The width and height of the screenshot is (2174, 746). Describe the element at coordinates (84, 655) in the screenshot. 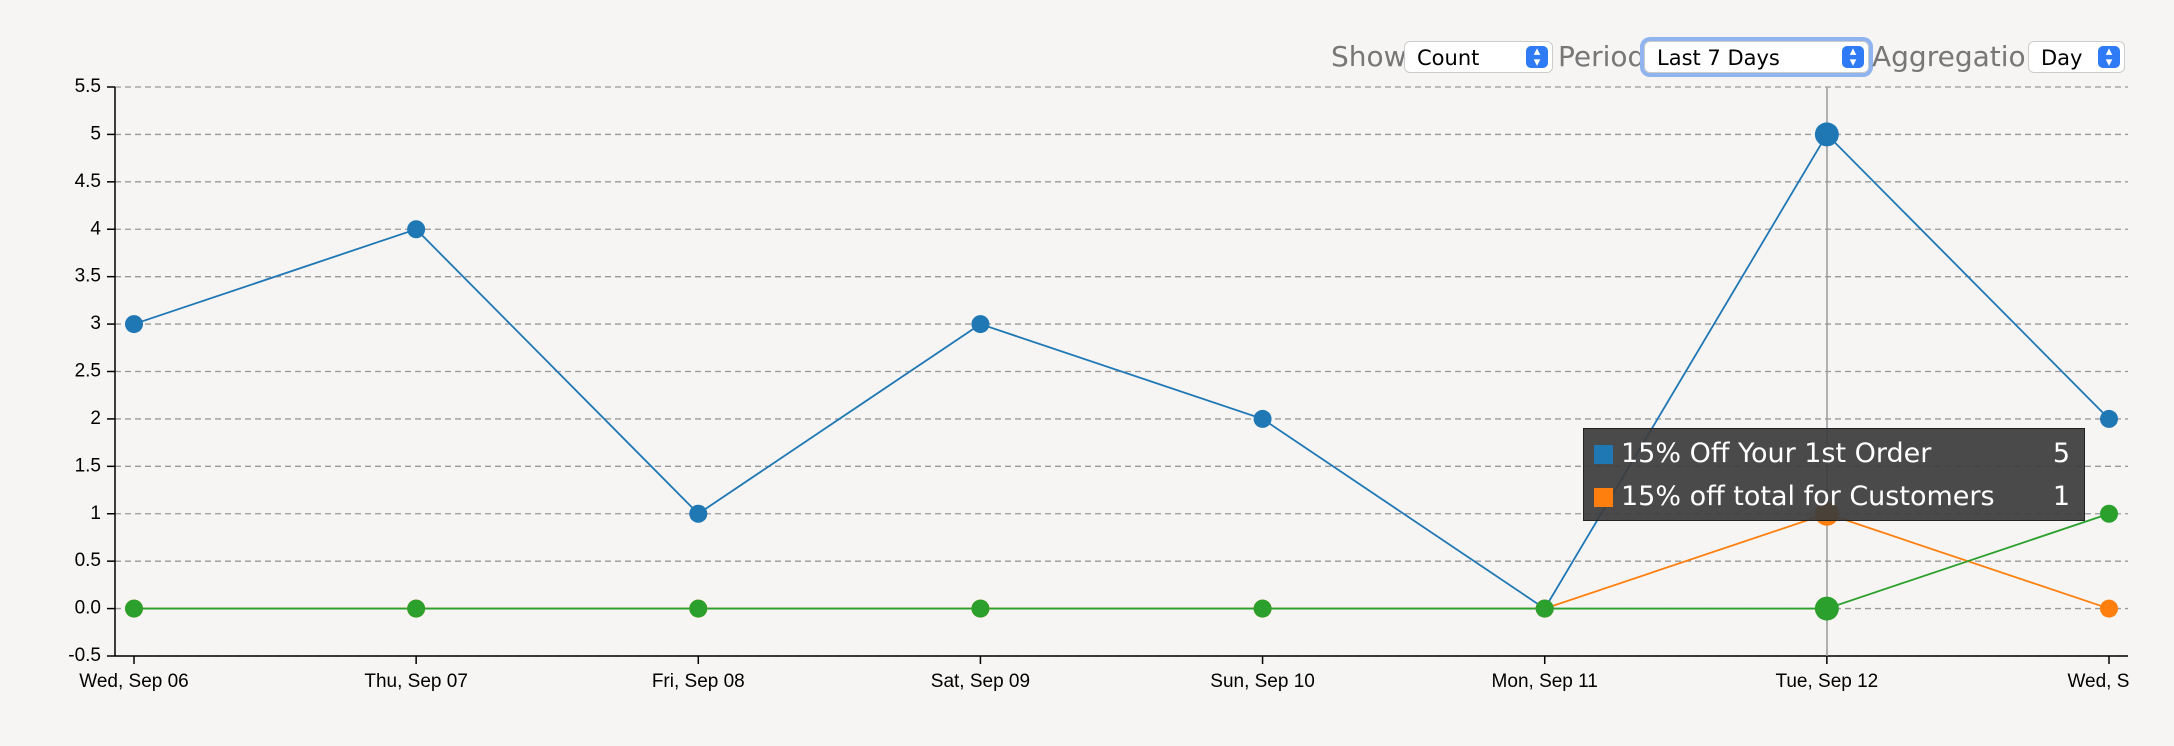

I see `y-tick-label: -0.5` at that location.